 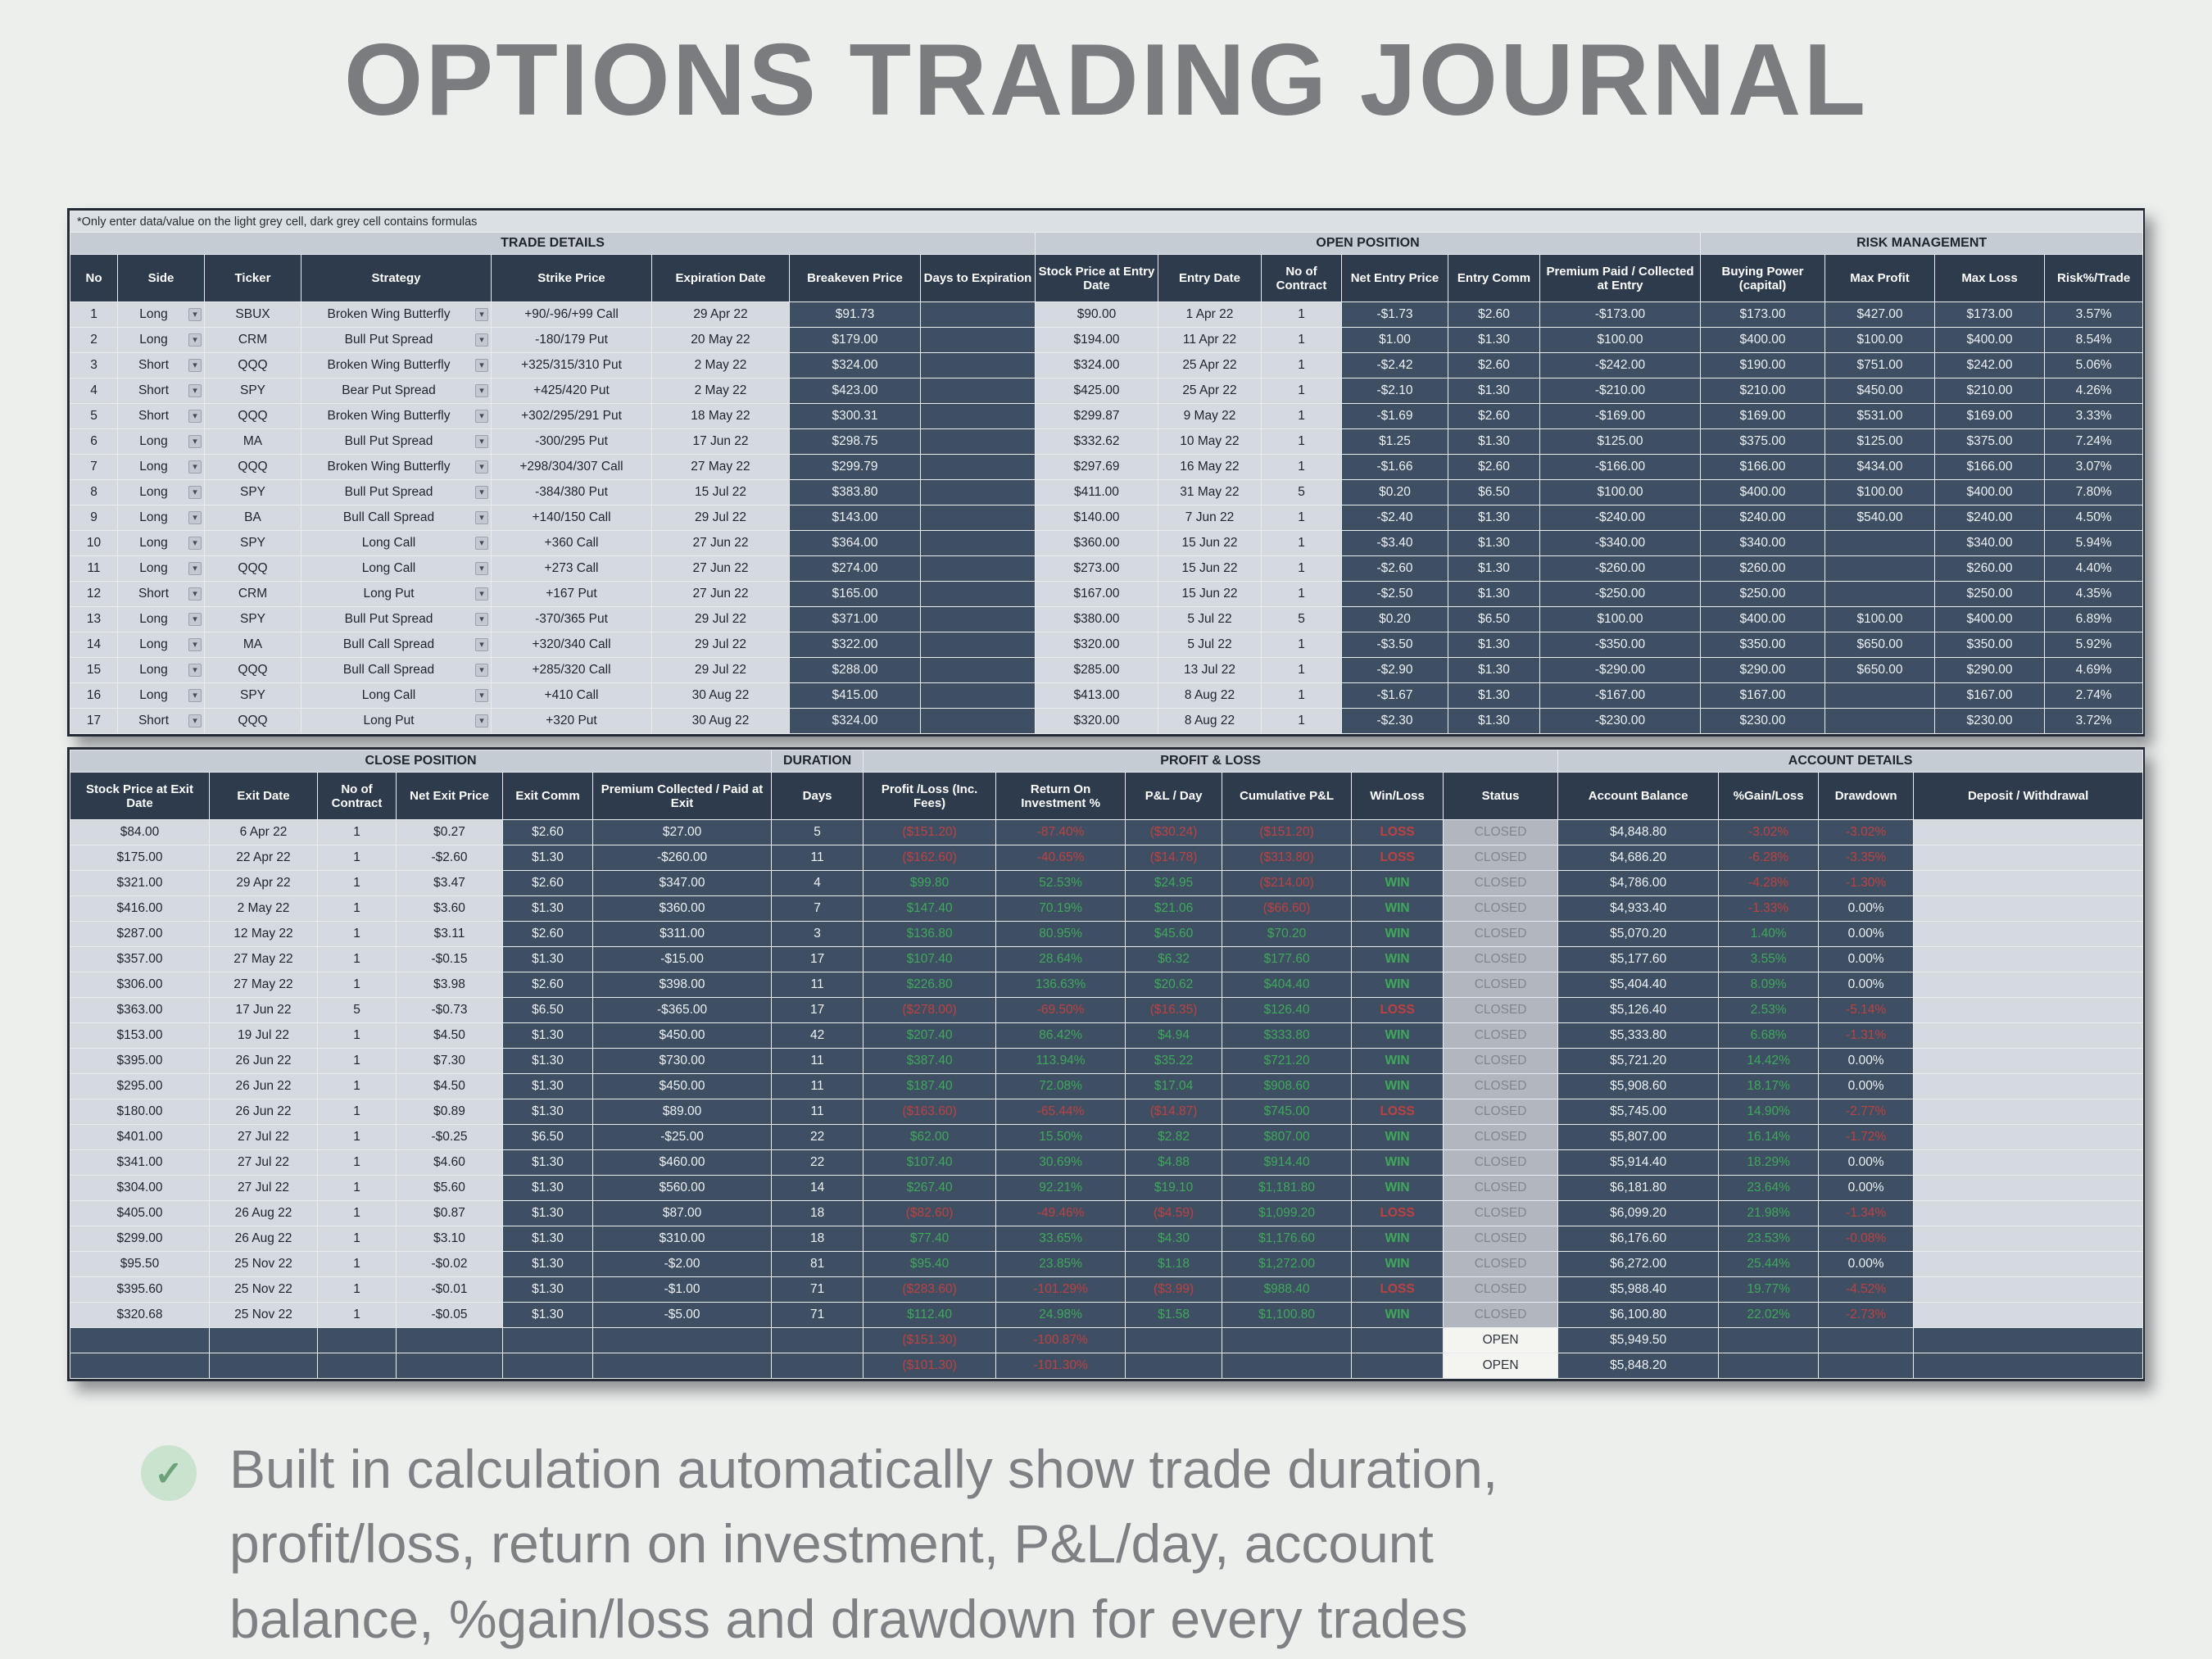 I want to click on cell-entry-date: 5 Jul 22, so click(x=1210, y=645).